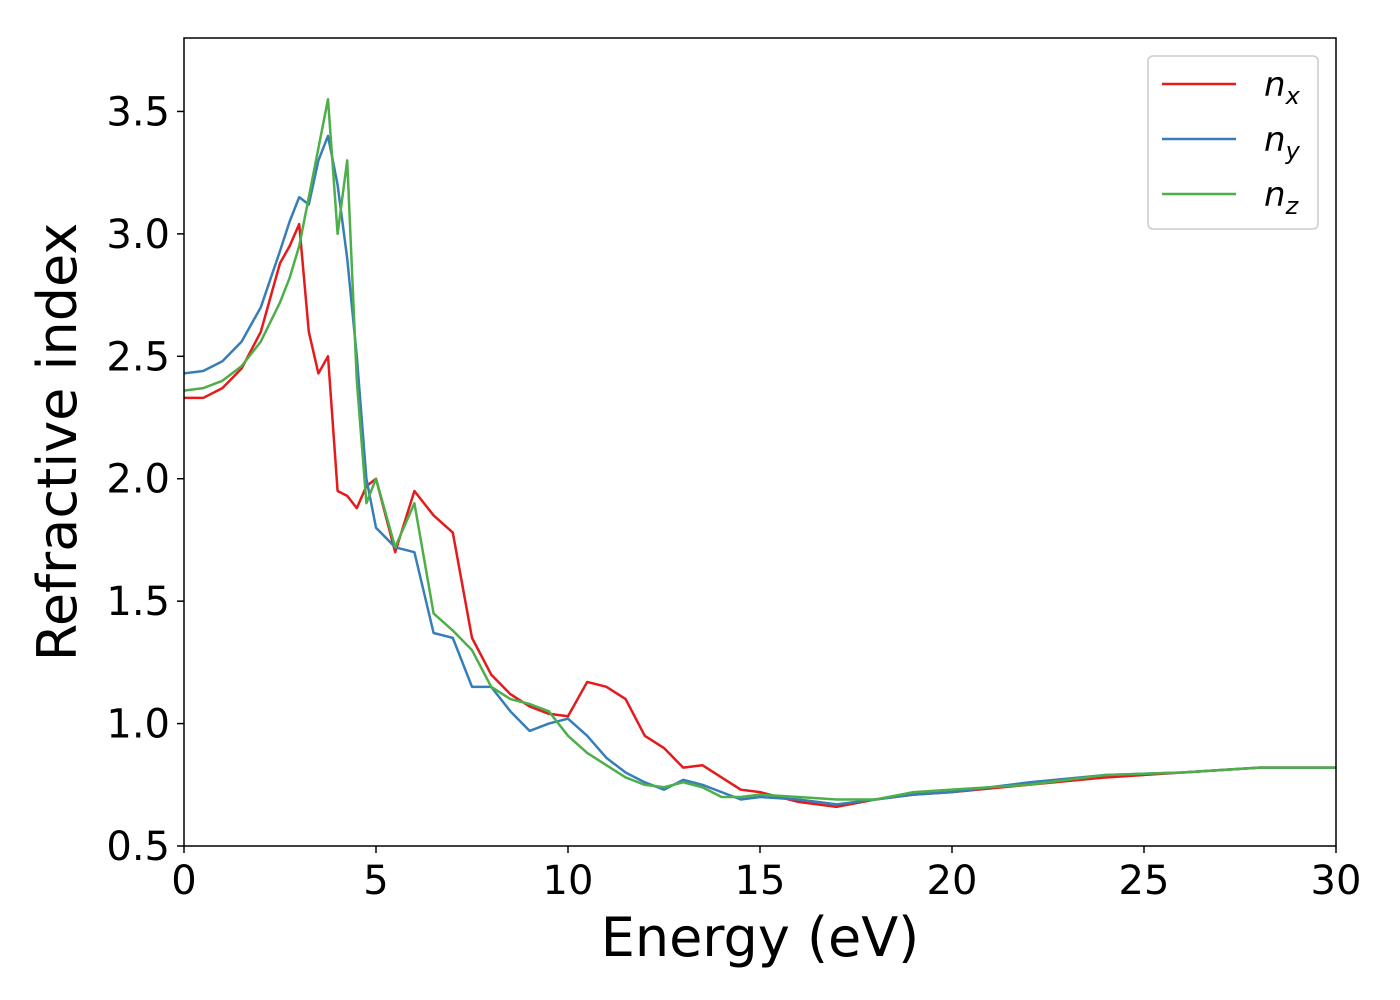 Image resolution: width=1400 pixels, height=1000 pixels. I want to click on x-tick-label: 15, so click(760, 881).